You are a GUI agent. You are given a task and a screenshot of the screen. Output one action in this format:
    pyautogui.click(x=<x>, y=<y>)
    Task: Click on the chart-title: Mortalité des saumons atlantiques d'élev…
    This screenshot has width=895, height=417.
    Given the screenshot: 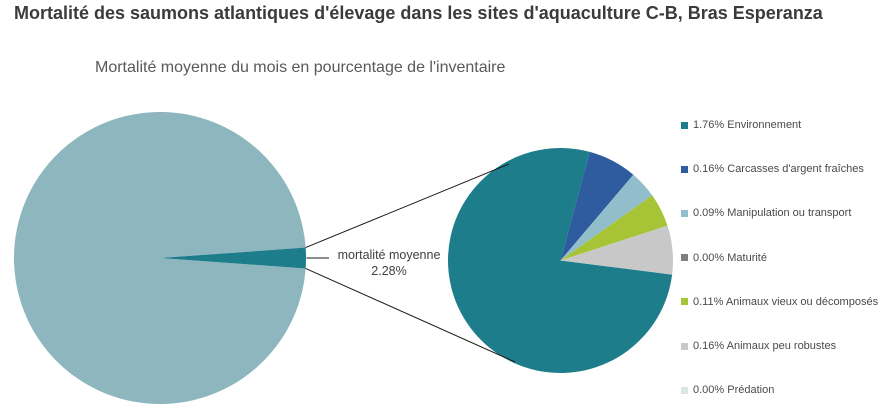 What is the action you would take?
    pyautogui.click(x=418, y=13)
    